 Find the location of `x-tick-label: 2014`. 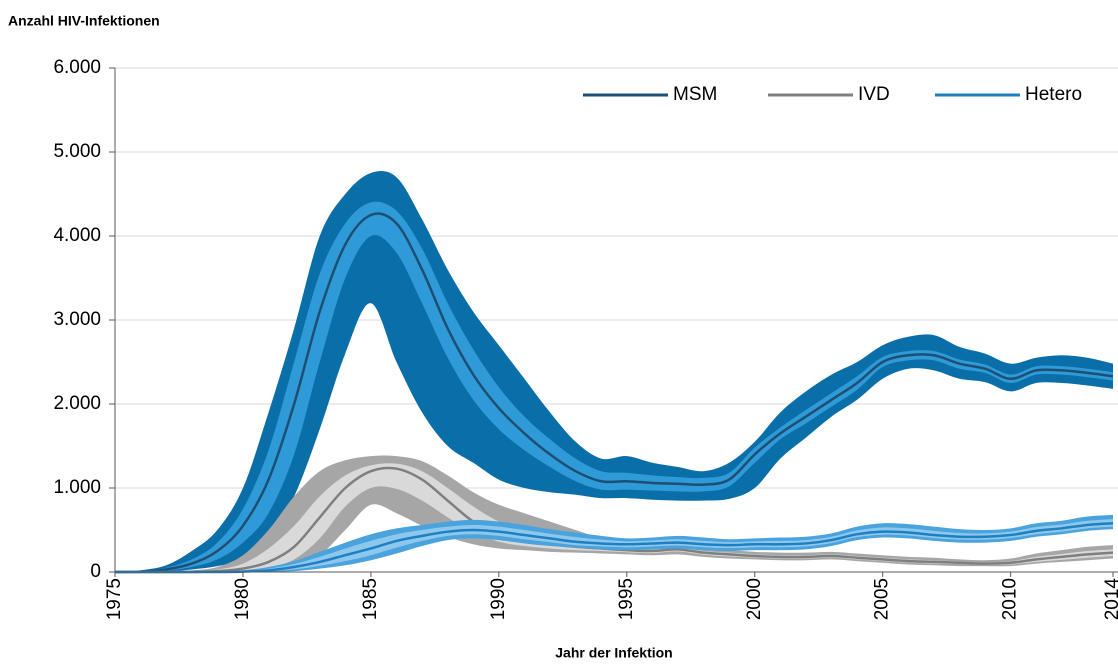

x-tick-label: 2014 is located at coordinates (1110, 599).